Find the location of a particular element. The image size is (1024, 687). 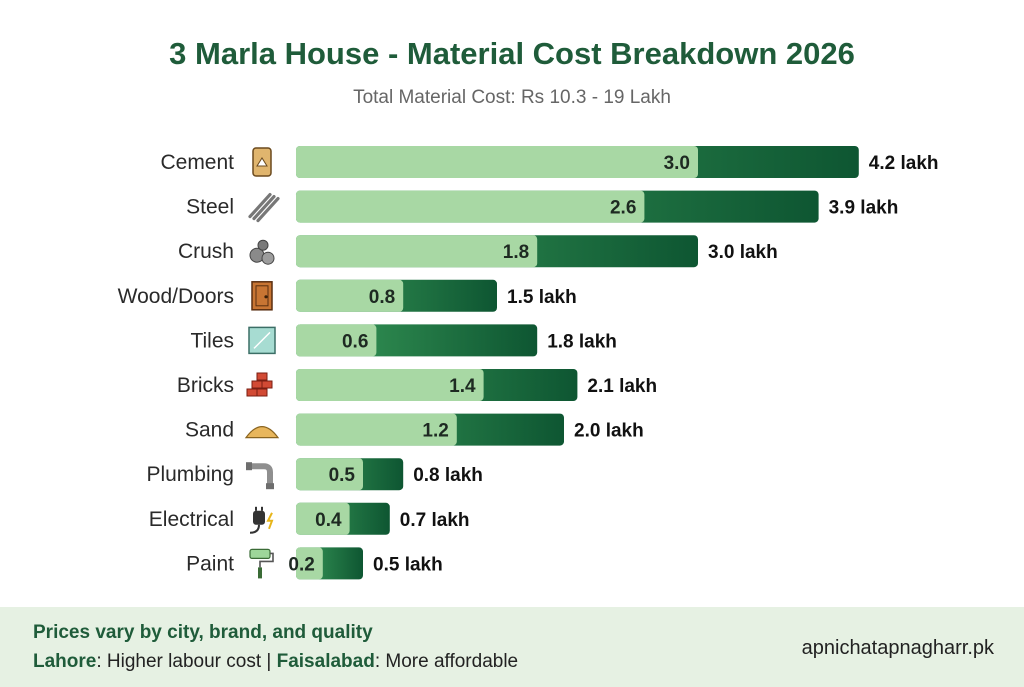

low-value-label: 0.2 is located at coordinates (301, 564).